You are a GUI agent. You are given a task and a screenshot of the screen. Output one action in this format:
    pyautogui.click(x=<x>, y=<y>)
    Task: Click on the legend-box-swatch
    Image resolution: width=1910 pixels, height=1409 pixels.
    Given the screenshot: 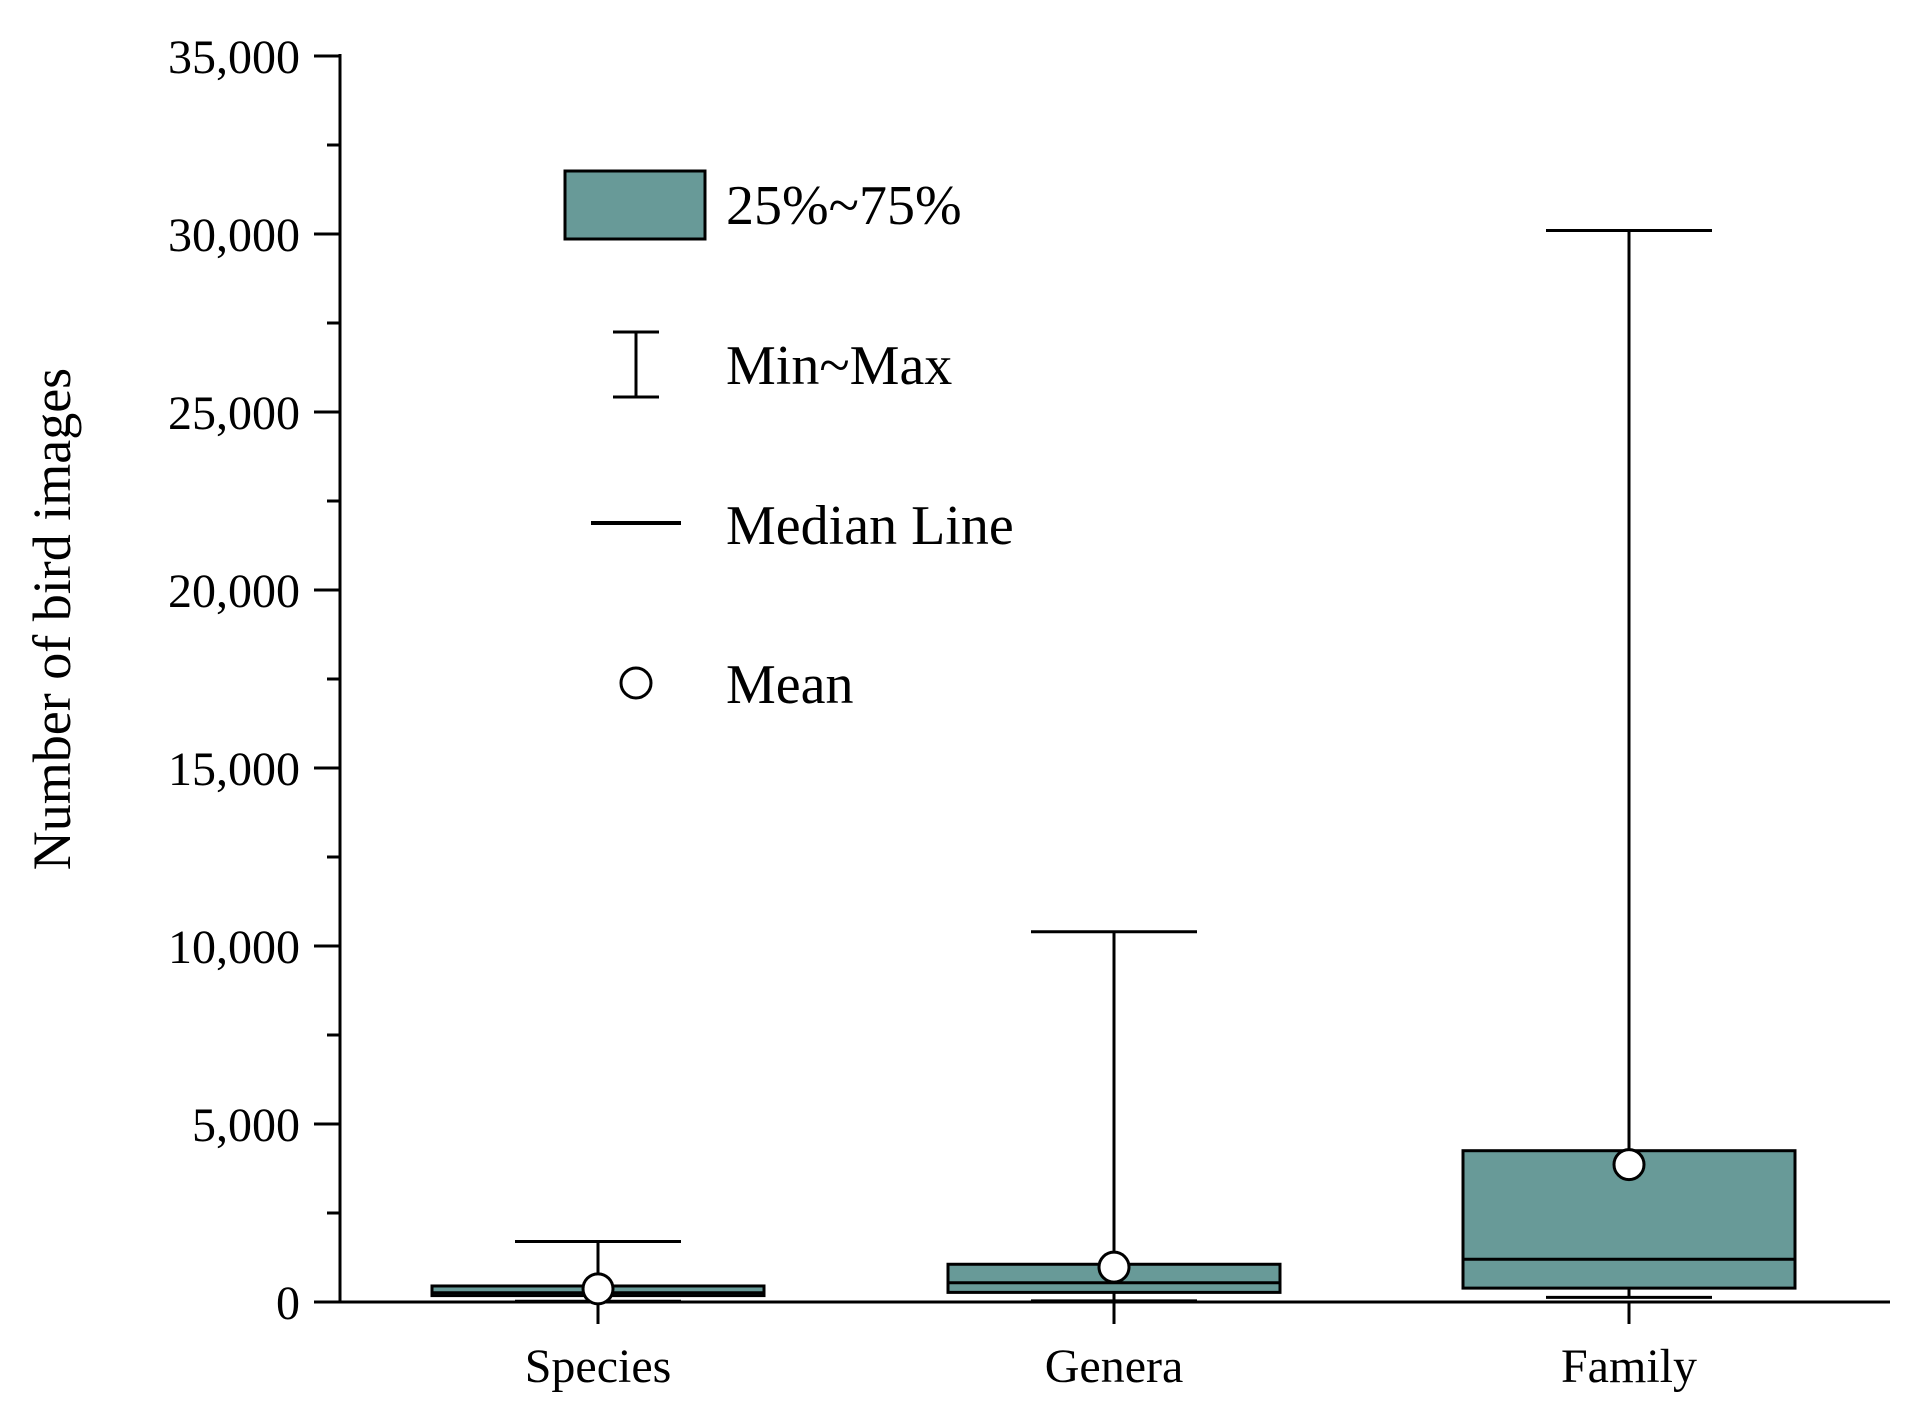 What is the action you would take?
    pyautogui.click(x=635, y=205)
    